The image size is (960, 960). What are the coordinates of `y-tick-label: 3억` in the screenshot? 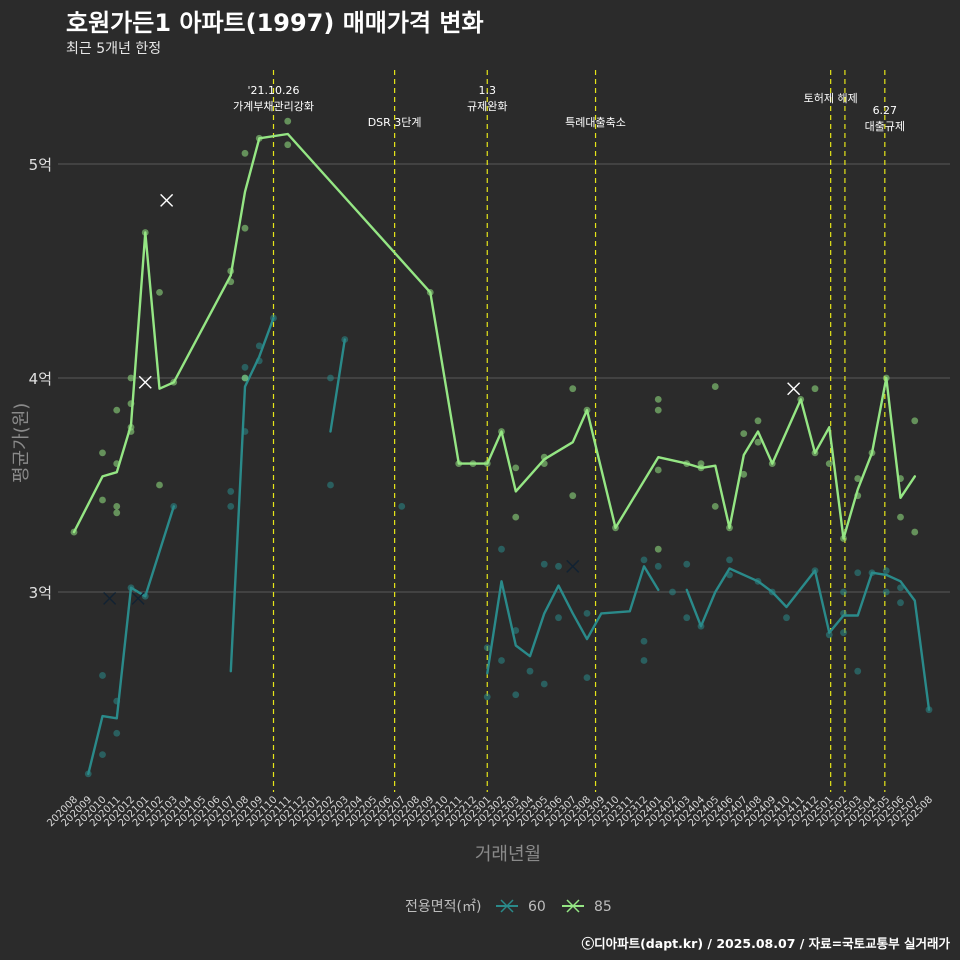 It's located at (40, 593).